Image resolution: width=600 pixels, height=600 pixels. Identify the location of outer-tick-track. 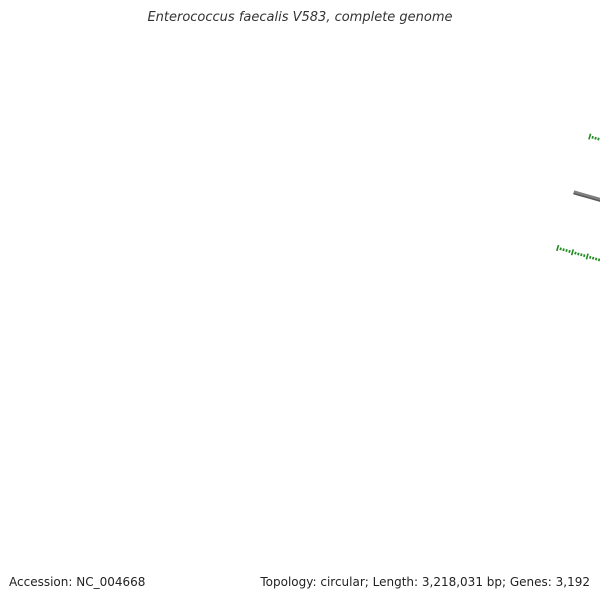
(578, 253).